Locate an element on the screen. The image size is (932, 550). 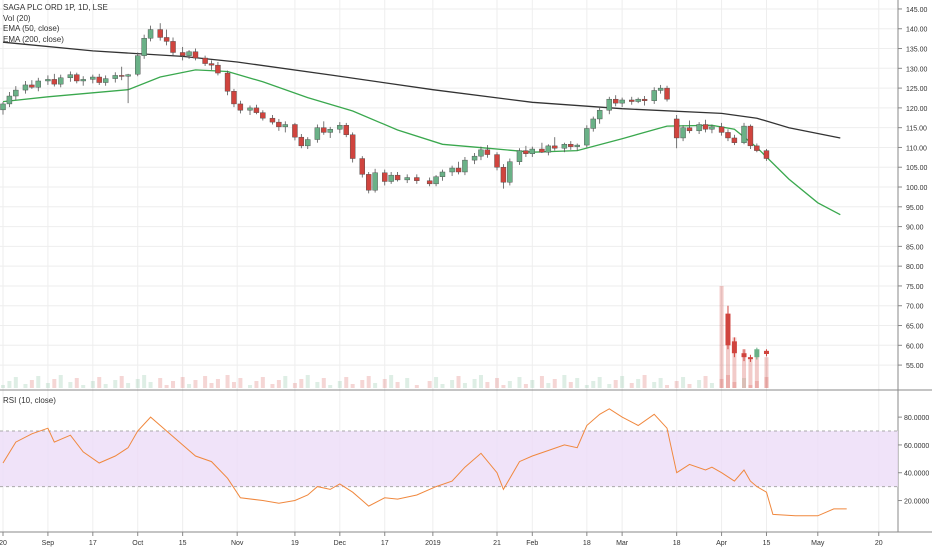
ema200-indicator-label: EMA (200, close) is located at coordinates (33, 39).